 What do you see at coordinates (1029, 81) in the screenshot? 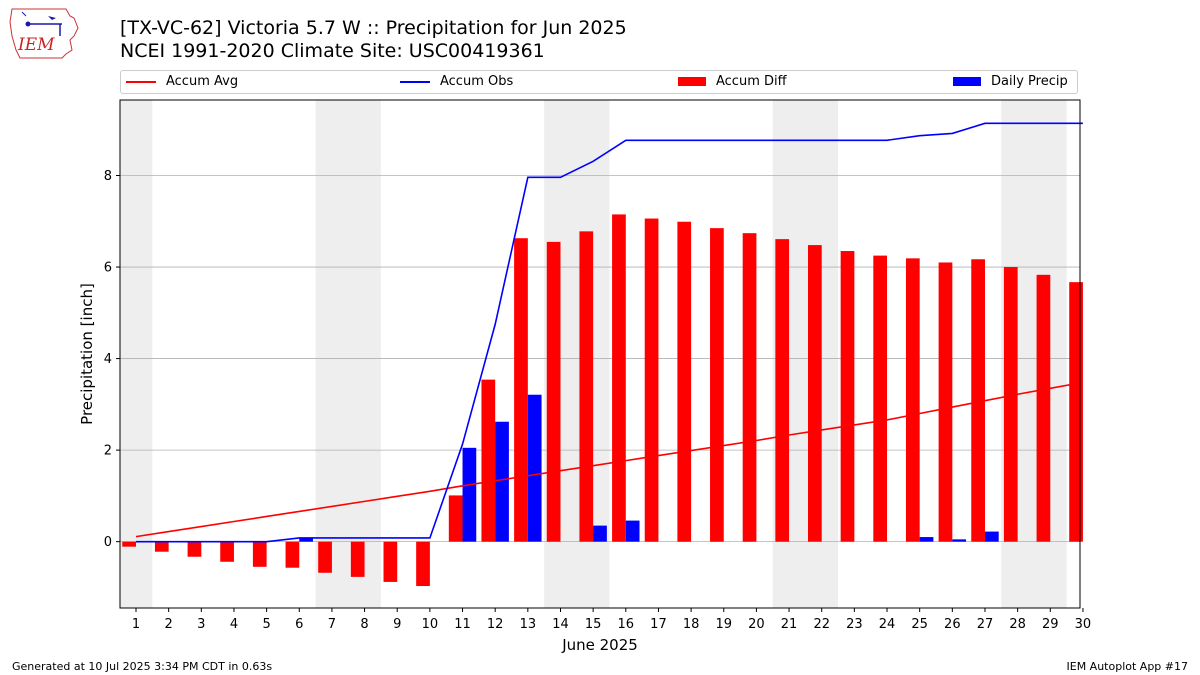
I see `legend-label-daily-precip: Daily Precip` at bounding box center [1029, 81].